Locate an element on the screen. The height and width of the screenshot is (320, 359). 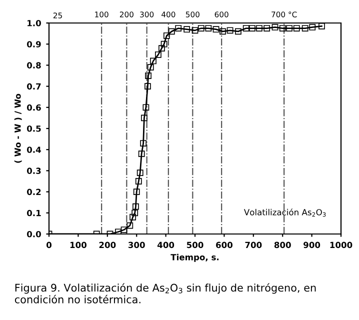
x-tick-label: 200 is located at coordinates (107, 245).